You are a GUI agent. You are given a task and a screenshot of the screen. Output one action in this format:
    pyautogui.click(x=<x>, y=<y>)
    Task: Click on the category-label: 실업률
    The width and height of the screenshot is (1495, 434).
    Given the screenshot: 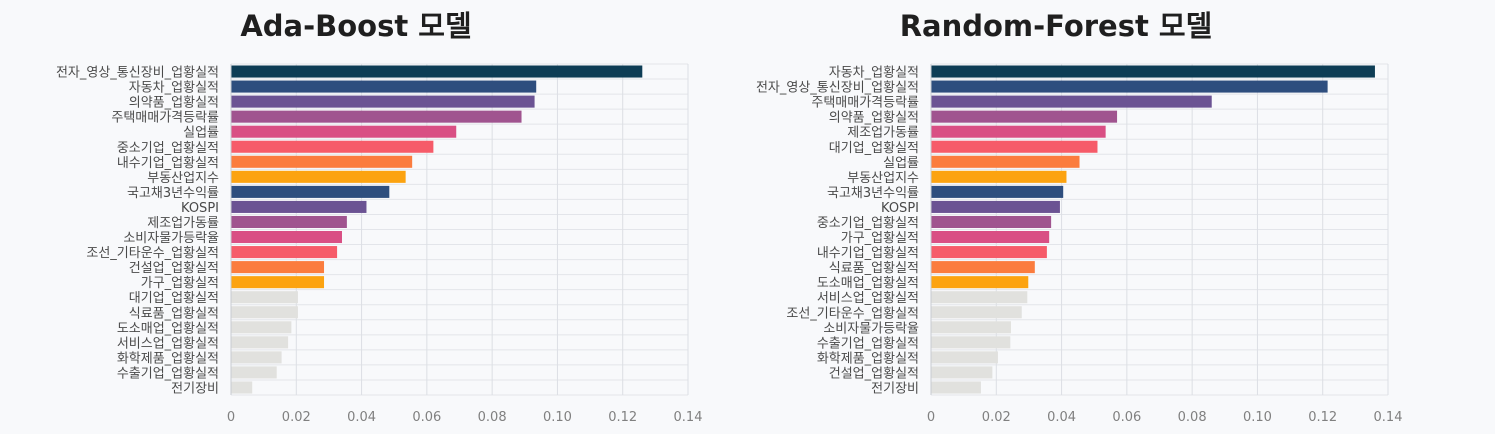 What is the action you would take?
    pyautogui.click(x=901, y=163)
    